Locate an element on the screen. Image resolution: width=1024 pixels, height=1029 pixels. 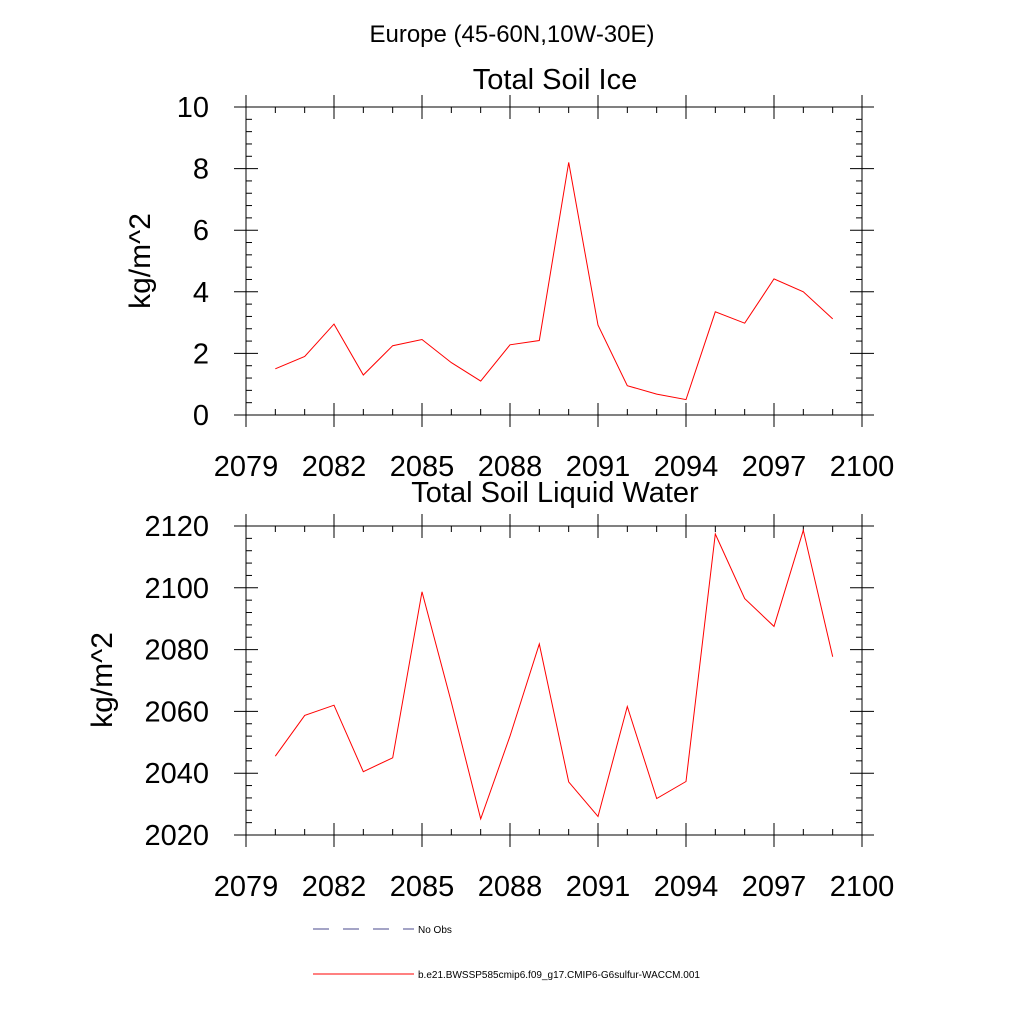
panel-title: Total Soil Ice is located at coordinates (555, 80).